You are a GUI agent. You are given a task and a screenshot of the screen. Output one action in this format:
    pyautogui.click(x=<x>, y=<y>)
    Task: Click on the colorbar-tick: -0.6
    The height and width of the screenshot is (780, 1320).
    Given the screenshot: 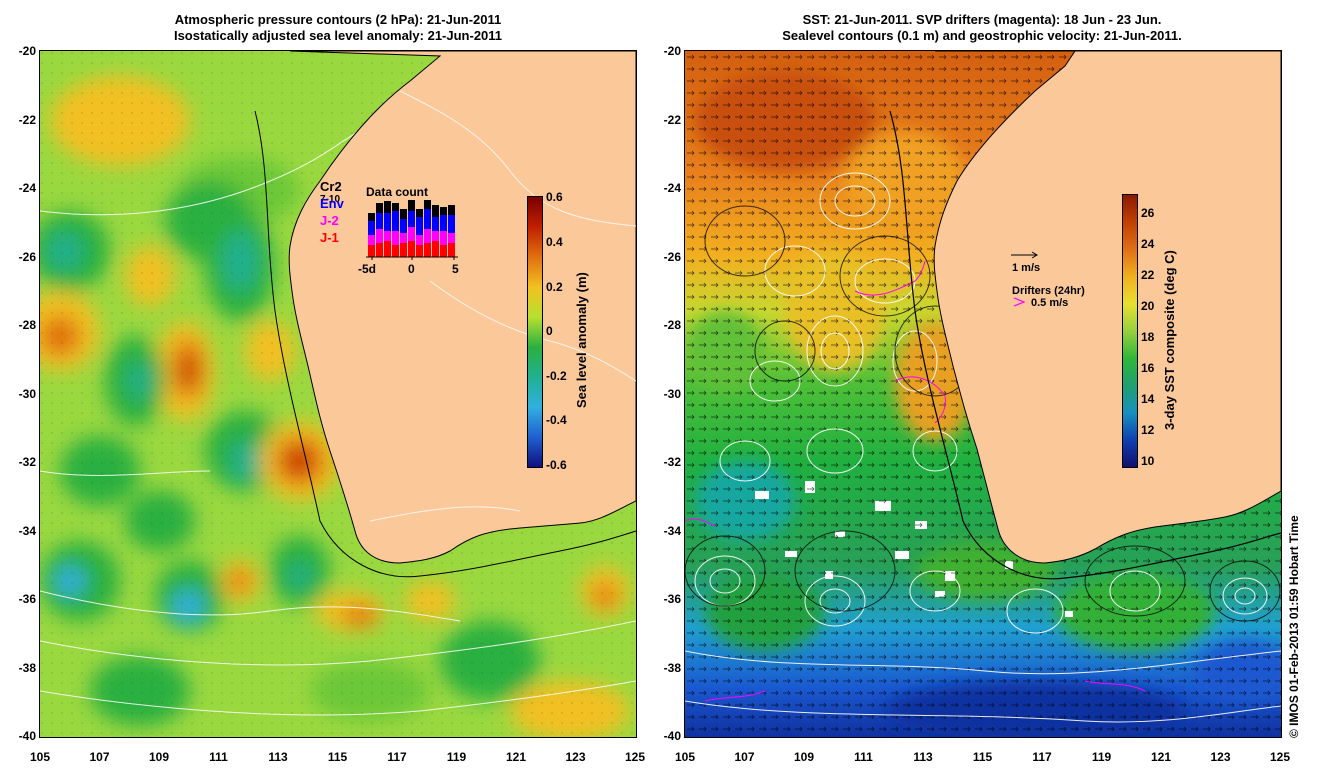 What is the action you would take?
    pyautogui.click(x=556, y=465)
    